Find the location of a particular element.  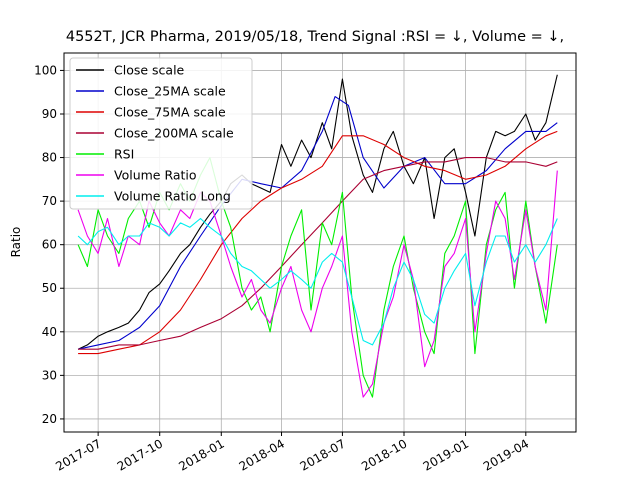

y-tick-label: 40 is located at coordinates (49, 332).